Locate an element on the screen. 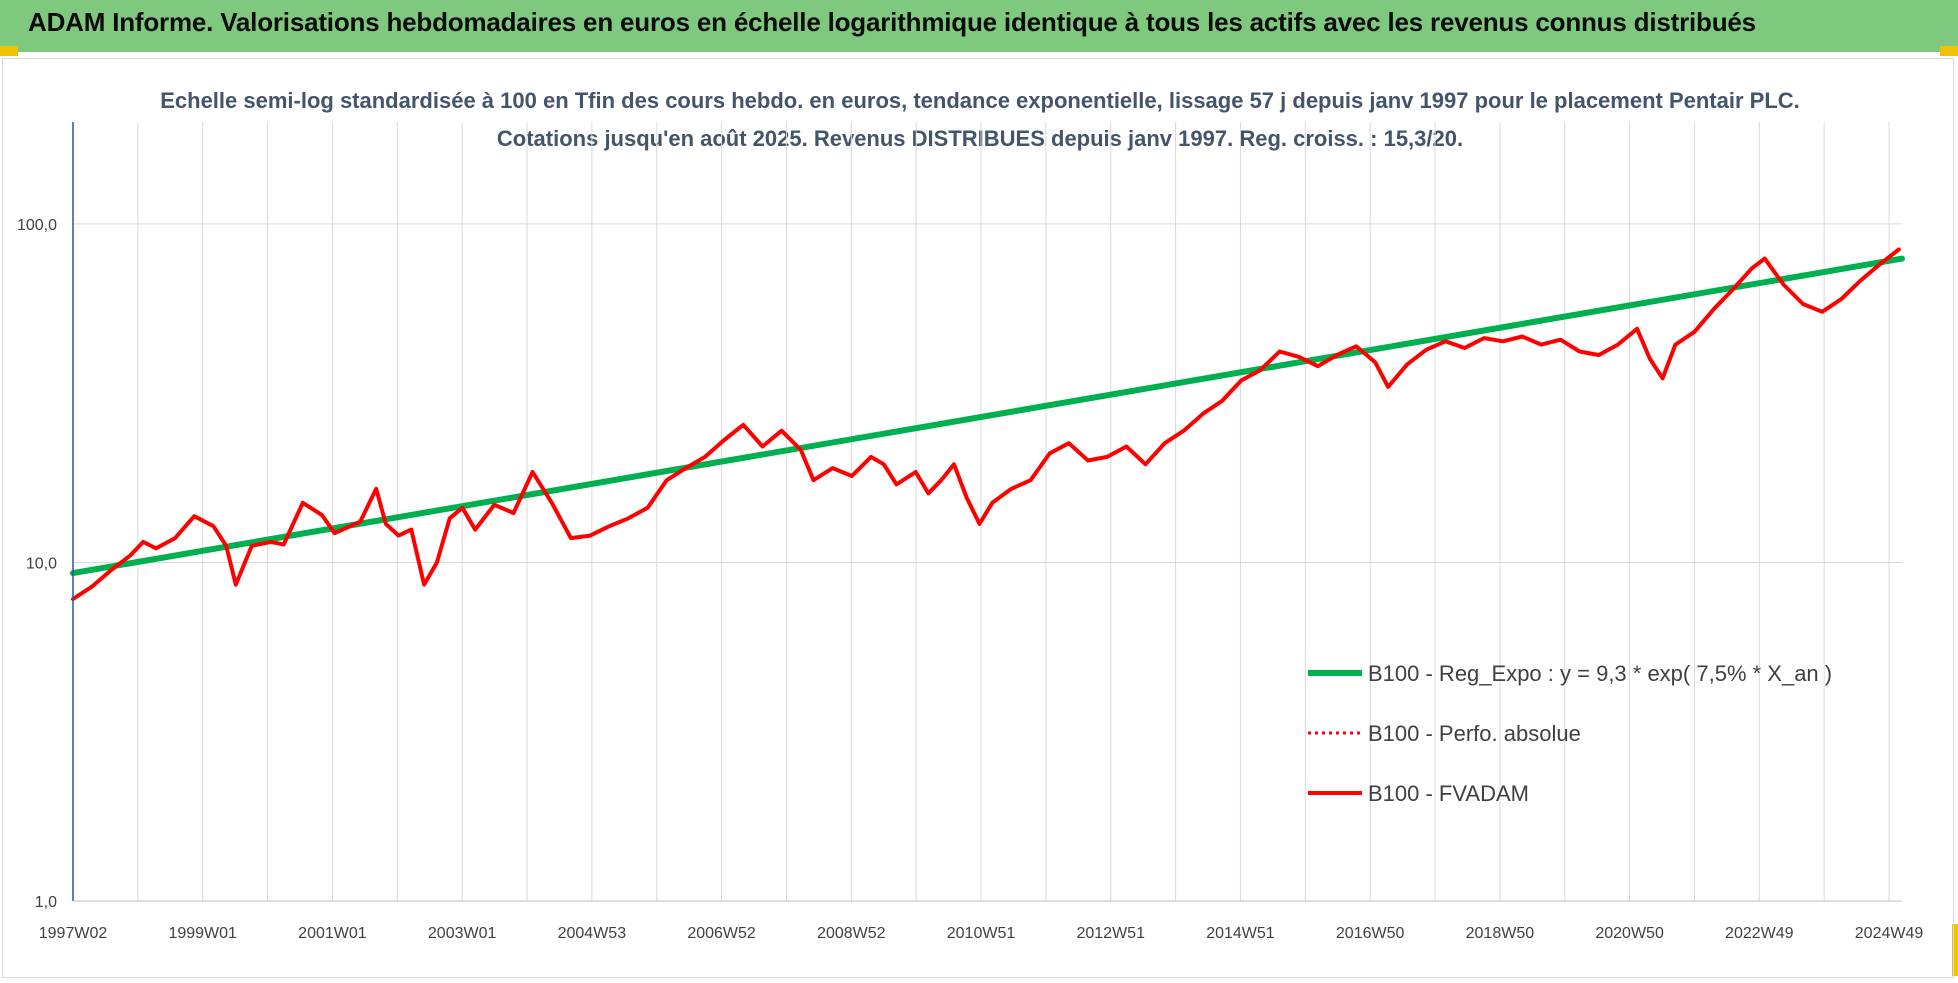 The image size is (1958, 983). x-tick-label: 2014W51 is located at coordinates (1240, 933).